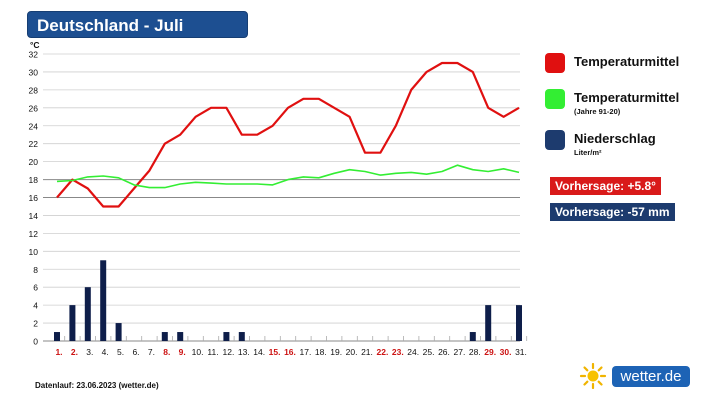 Image resolution: width=717 pixels, height=403 pixels. I want to click on legend-swatch-precipitation, so click(555, 140).